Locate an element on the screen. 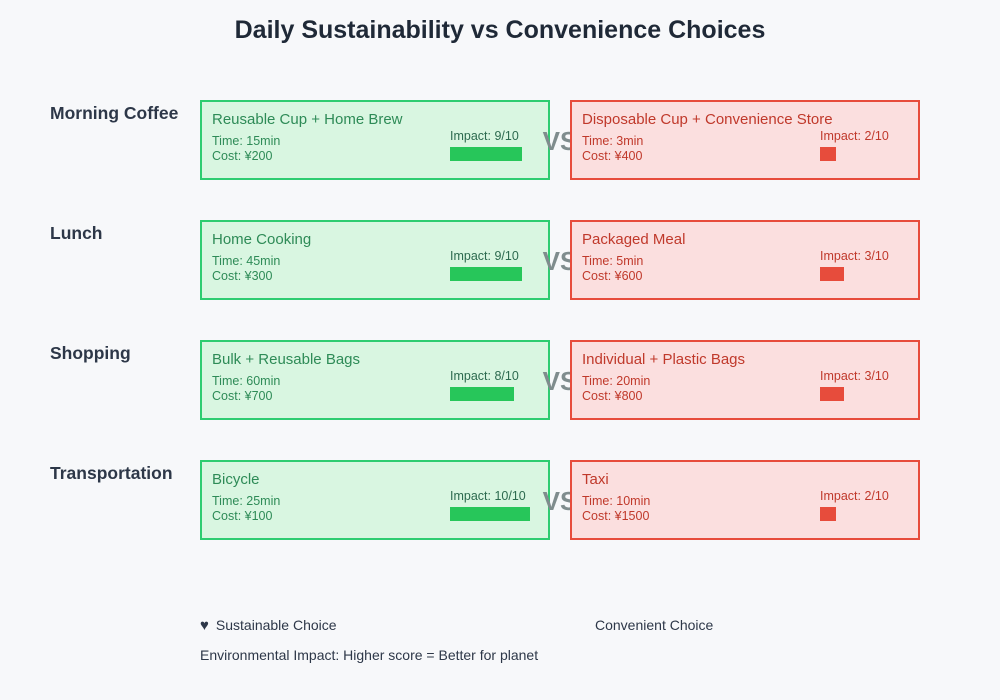 This screenshot has height=700, width=1000. option-time: Time: 25min is located at coordinates (246, 501).